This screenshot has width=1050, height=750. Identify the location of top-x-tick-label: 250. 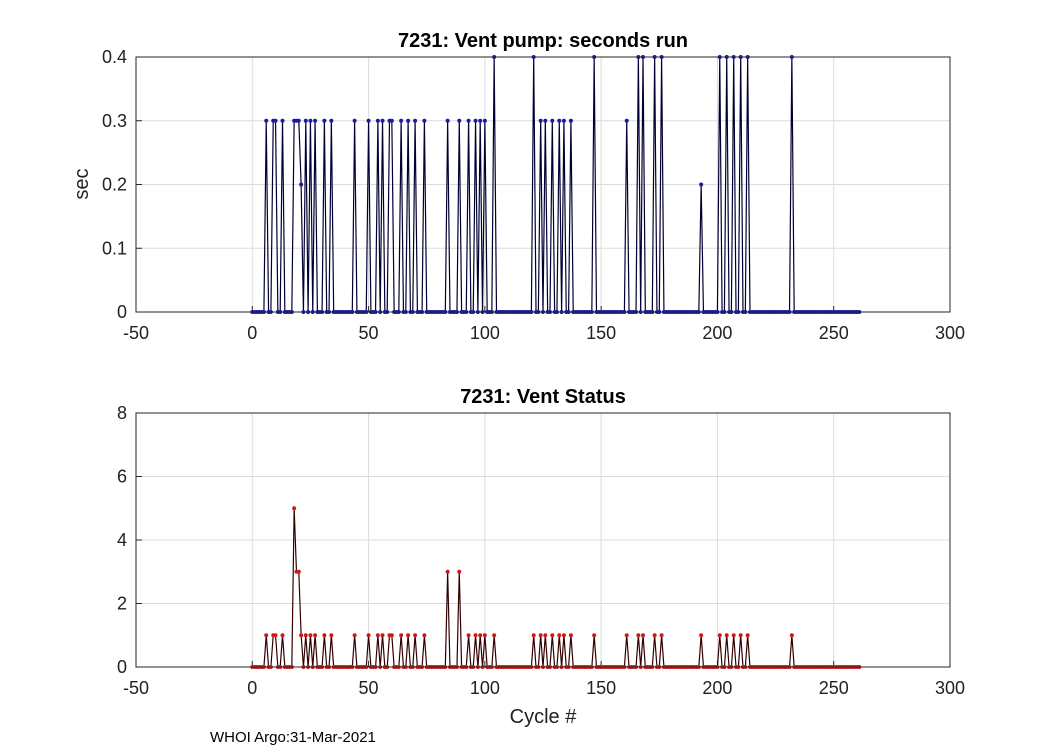
(834, 333).